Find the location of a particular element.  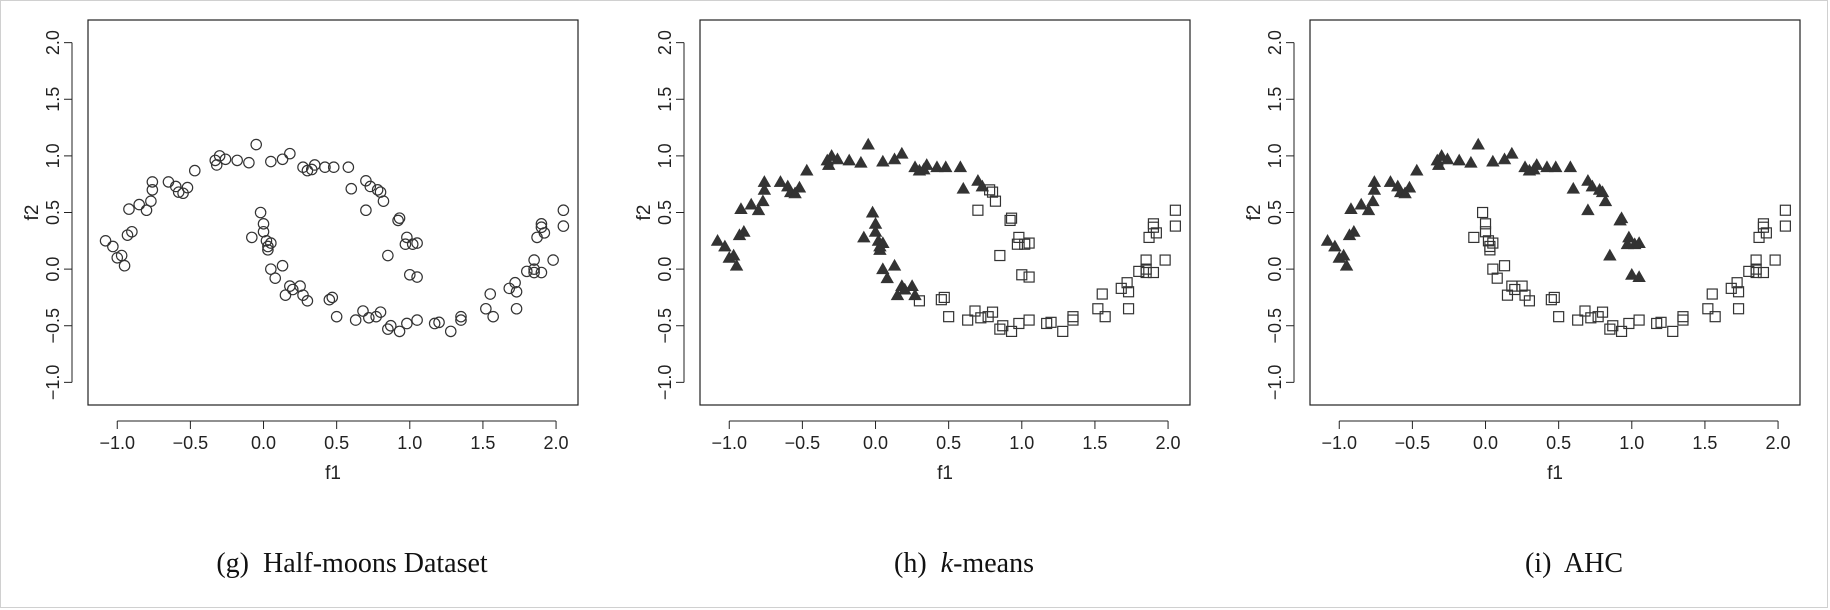

x-tick-label: 0.5 is located at coordinates (948, 443).